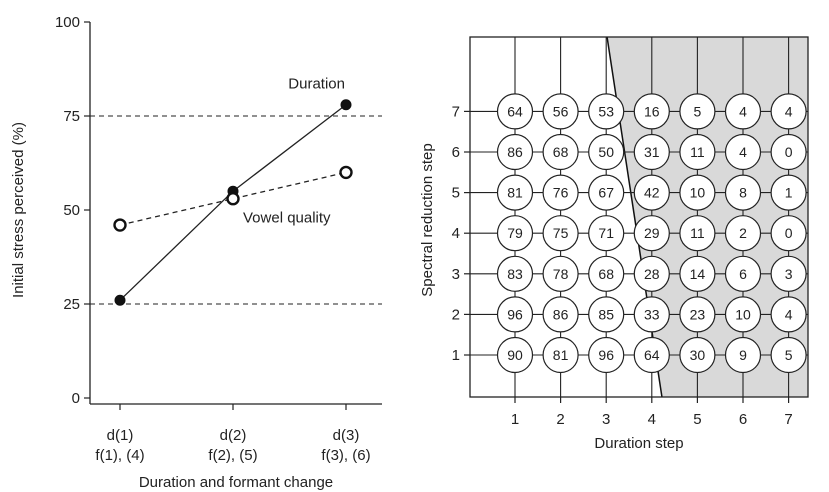 The image size is (829, 492). Describe the element at coordinates (233, 435) in the screenshot. I see `x-tick-label: d(2)` at that location.